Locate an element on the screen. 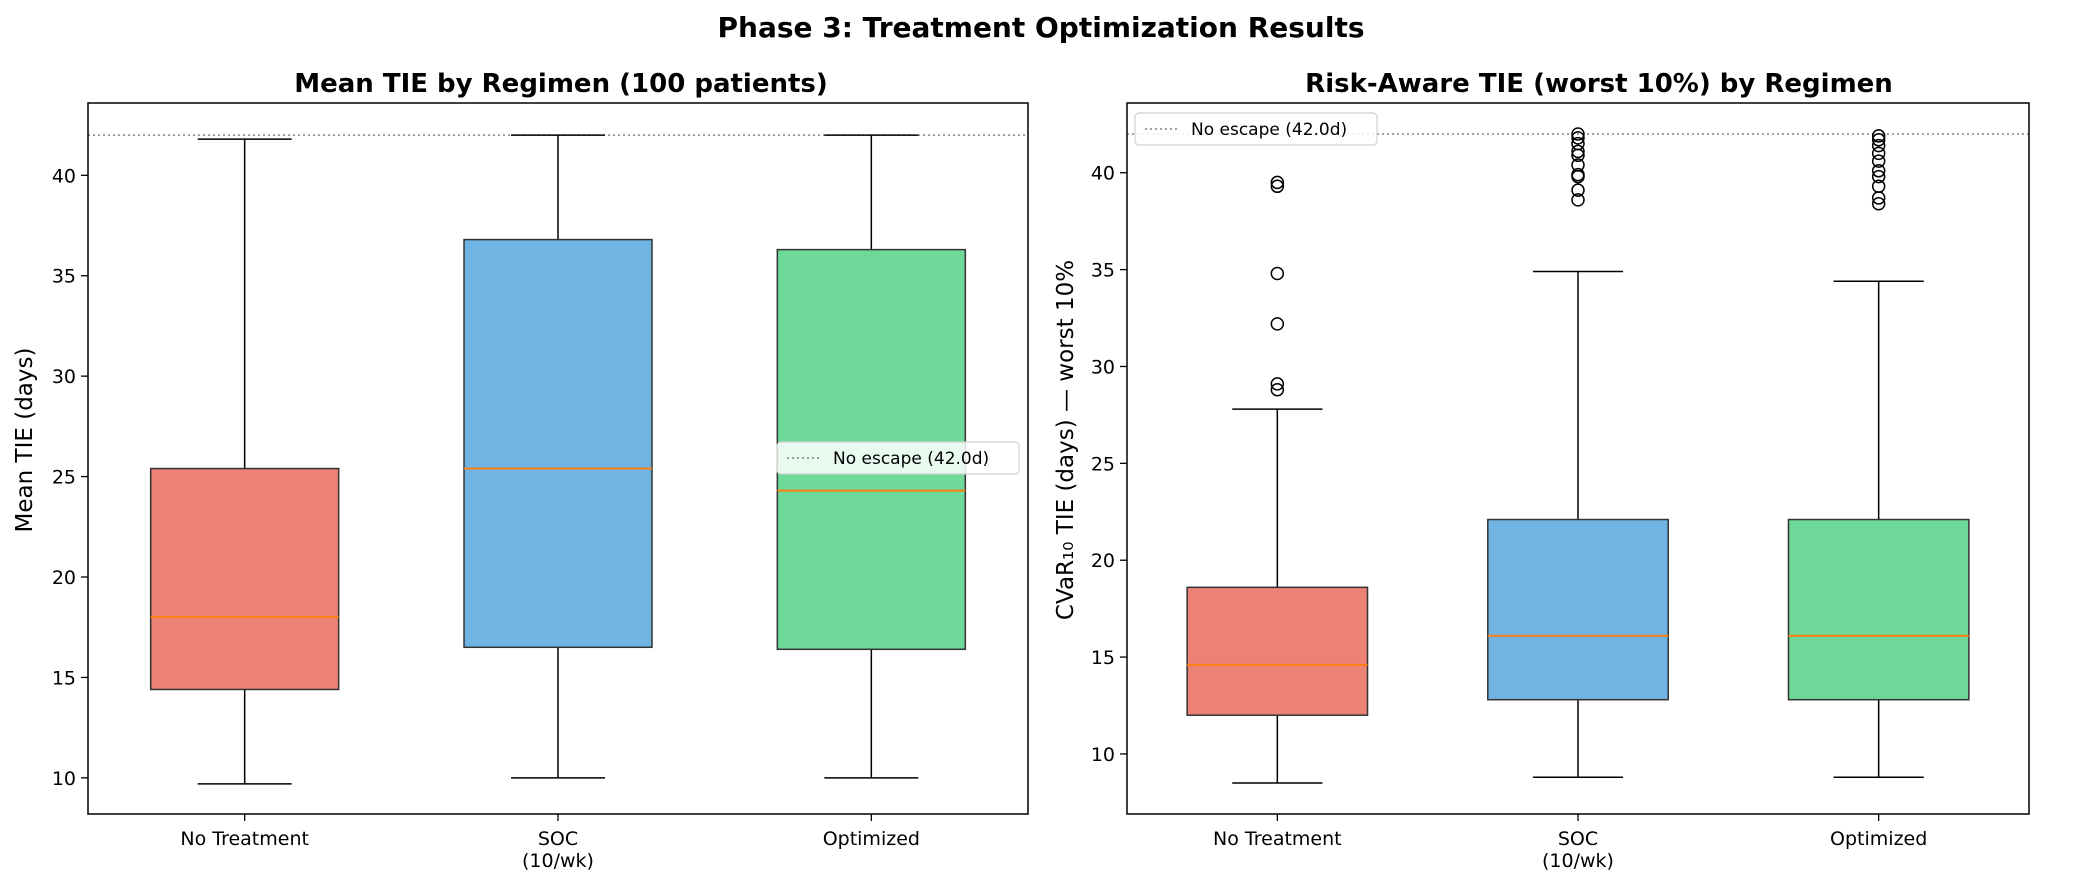  right-x-tick-label-soc-10-wk-line2: (10/wk) is located at coordinates (1578, 861).